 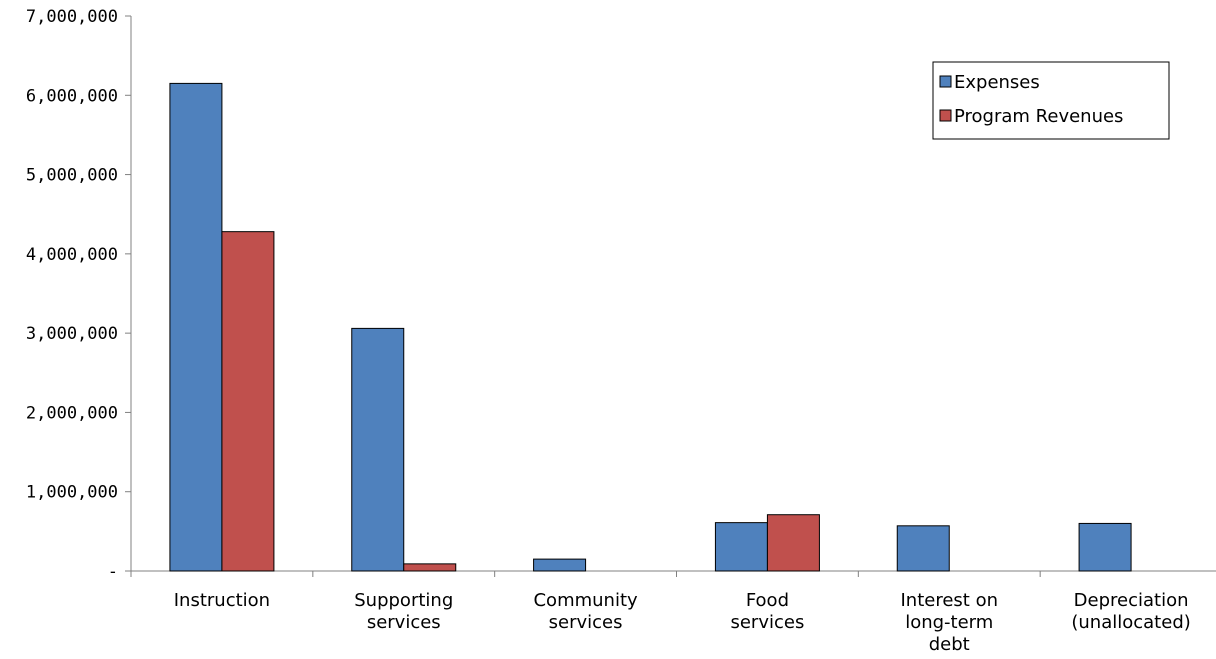 What do you see at coordinates (72, 17) in the screenshot?
I see `y-tick-label: 7,000,000` at bounding box center [72, 17].